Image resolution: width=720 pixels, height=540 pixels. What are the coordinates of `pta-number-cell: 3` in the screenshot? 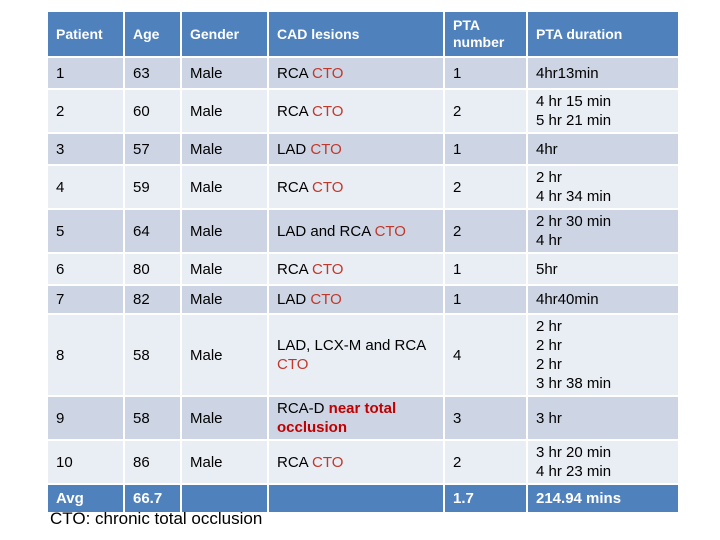 It's located at (485, 418).